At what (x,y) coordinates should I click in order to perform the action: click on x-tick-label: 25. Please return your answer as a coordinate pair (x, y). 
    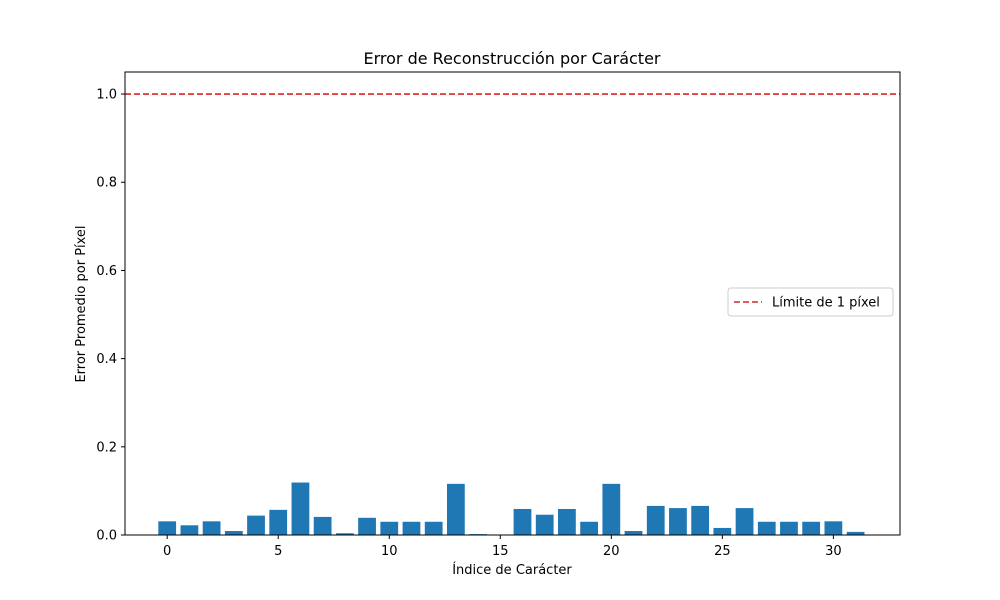
    Looking at the image, I should click on (722, 551).